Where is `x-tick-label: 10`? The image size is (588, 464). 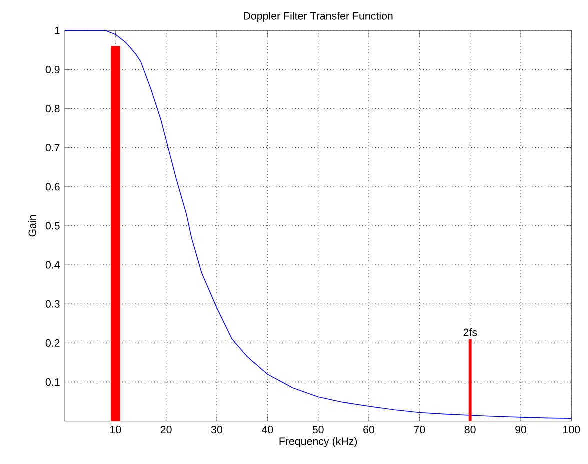
x-tick-label: 10 is located at coordinates (116, 430).